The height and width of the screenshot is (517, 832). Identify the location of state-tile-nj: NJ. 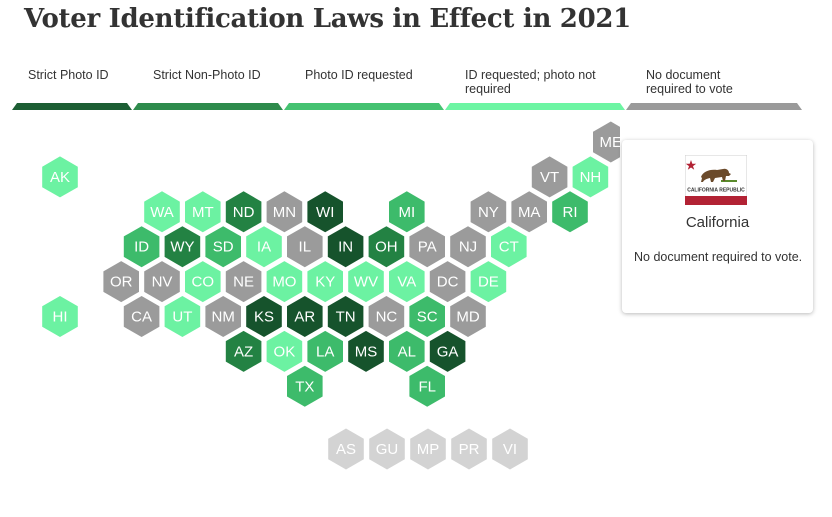
(468, 247).